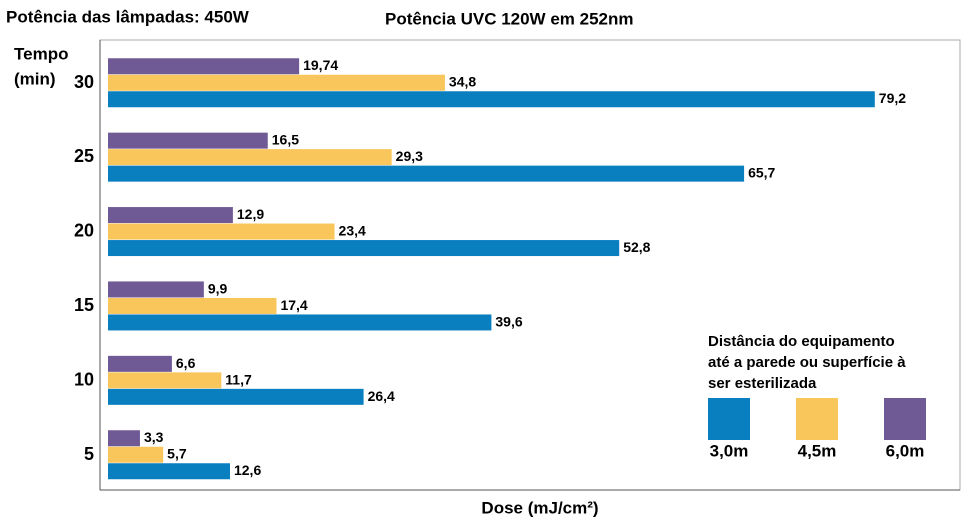 The height and width of the screenshot is (522, 964). Describe the element at coordinates (801, 341) in the screenshot. I see `legend-title: Distância do equipamento` at that location.